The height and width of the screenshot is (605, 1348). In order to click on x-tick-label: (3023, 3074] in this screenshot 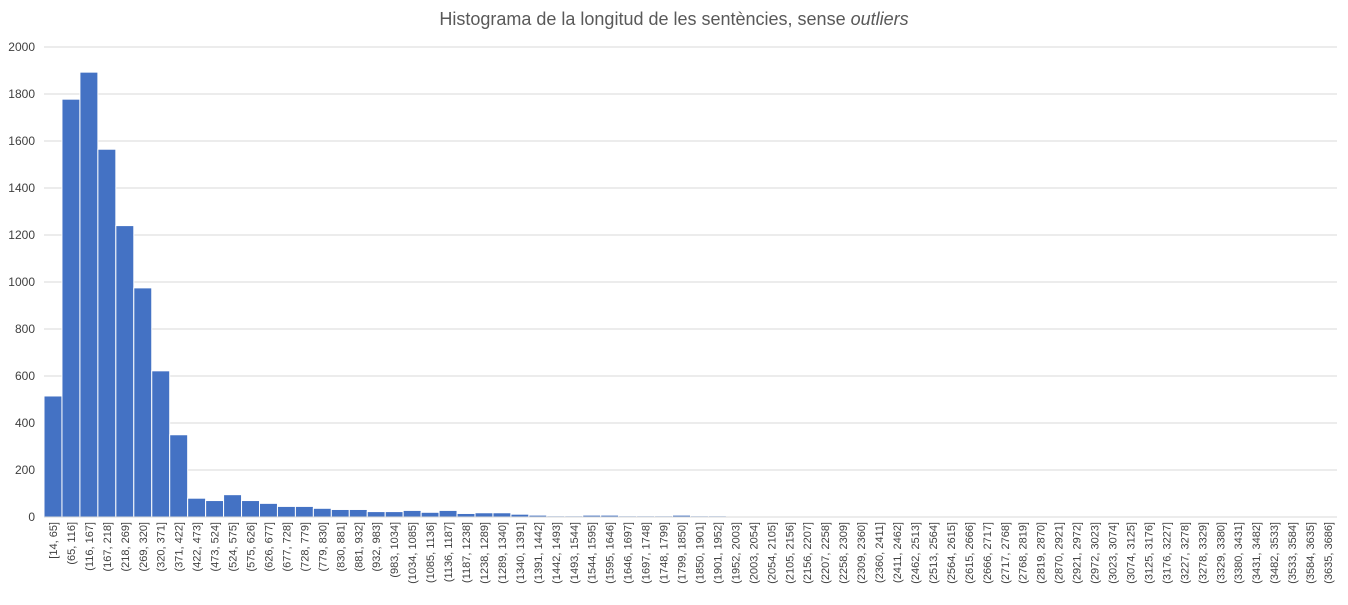, I will do `click(1114, 553)`.